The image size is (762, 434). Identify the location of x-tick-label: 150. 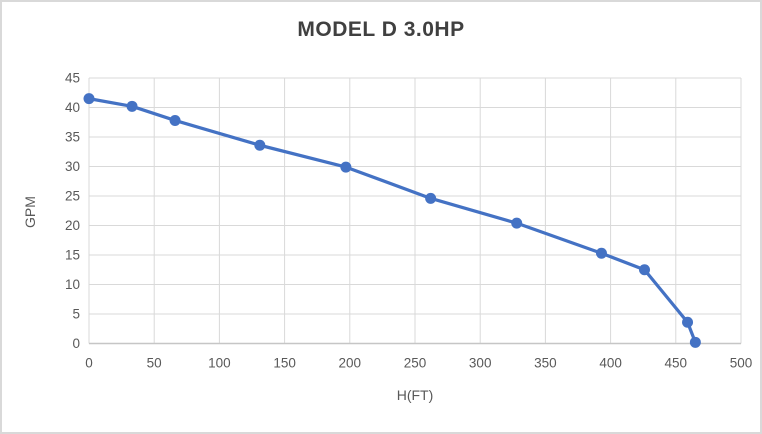
(284, 363).